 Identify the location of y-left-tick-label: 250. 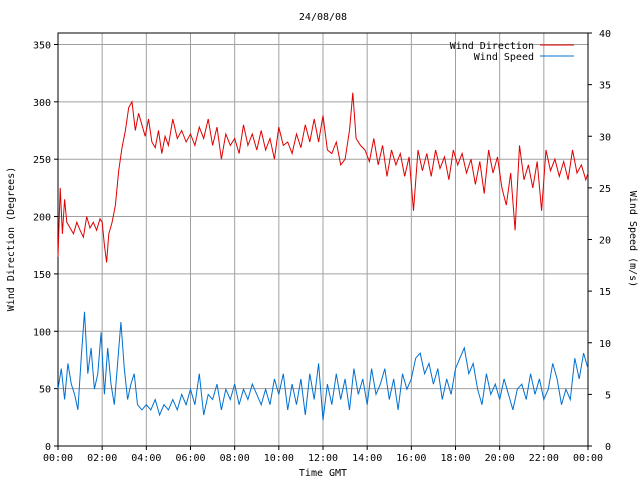
(42, 160).